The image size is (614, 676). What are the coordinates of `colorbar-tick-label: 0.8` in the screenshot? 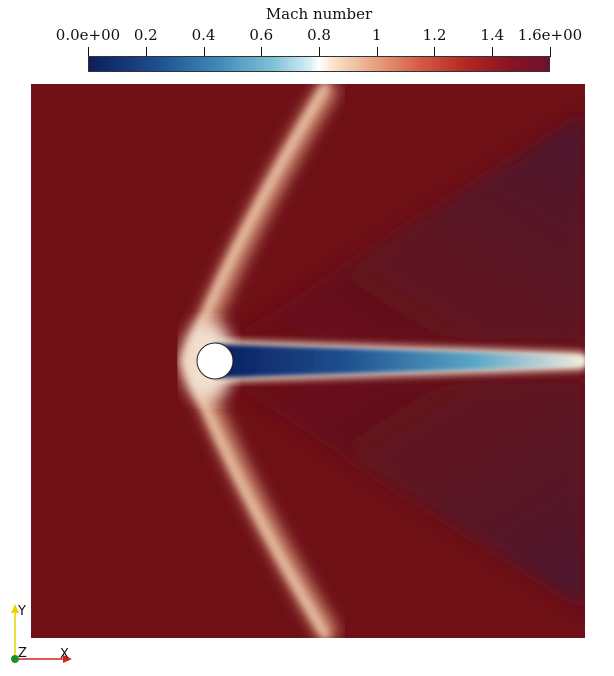 It's located at (319, 35).